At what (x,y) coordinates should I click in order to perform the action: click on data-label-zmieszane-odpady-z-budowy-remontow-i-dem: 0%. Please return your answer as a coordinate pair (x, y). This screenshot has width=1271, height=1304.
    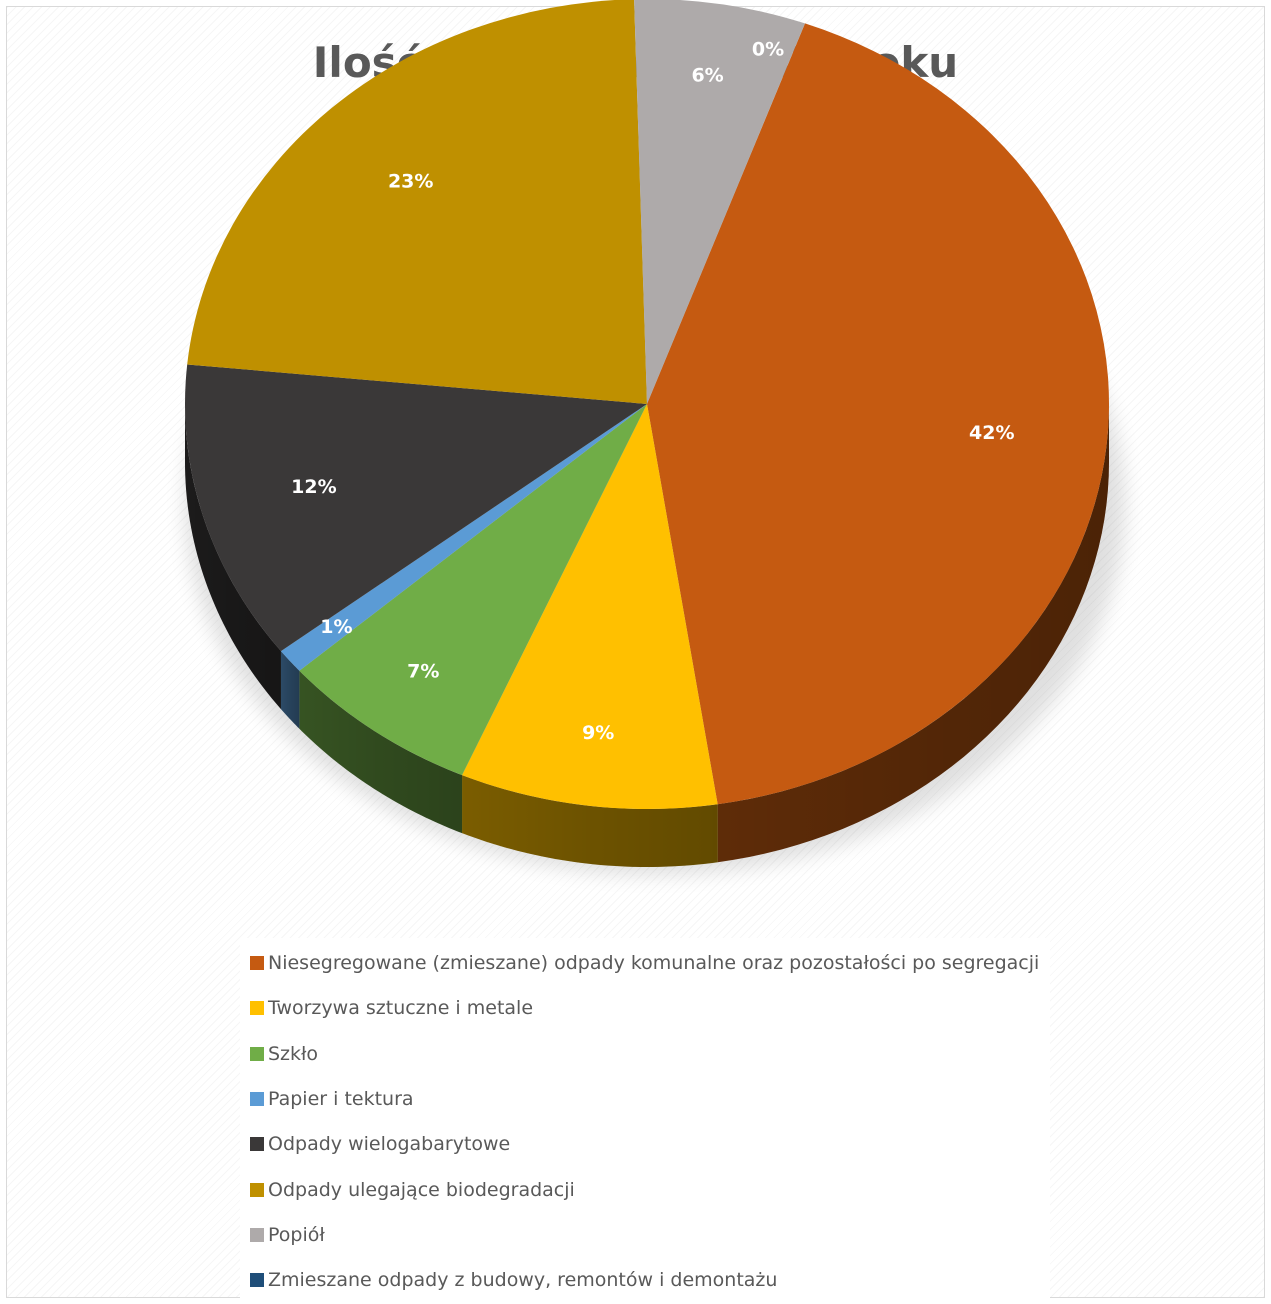
    Looking at the image, I should click on (768, 50).